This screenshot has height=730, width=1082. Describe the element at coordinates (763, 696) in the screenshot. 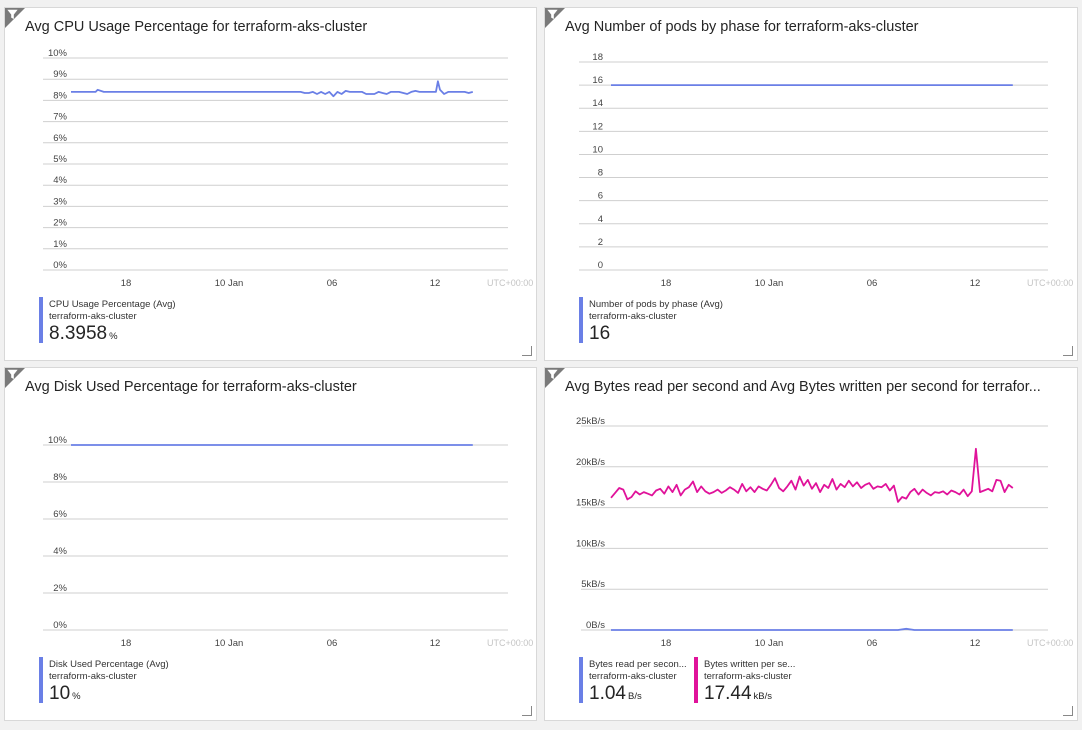

I see `legend-value-unit: kB/s` at that location.